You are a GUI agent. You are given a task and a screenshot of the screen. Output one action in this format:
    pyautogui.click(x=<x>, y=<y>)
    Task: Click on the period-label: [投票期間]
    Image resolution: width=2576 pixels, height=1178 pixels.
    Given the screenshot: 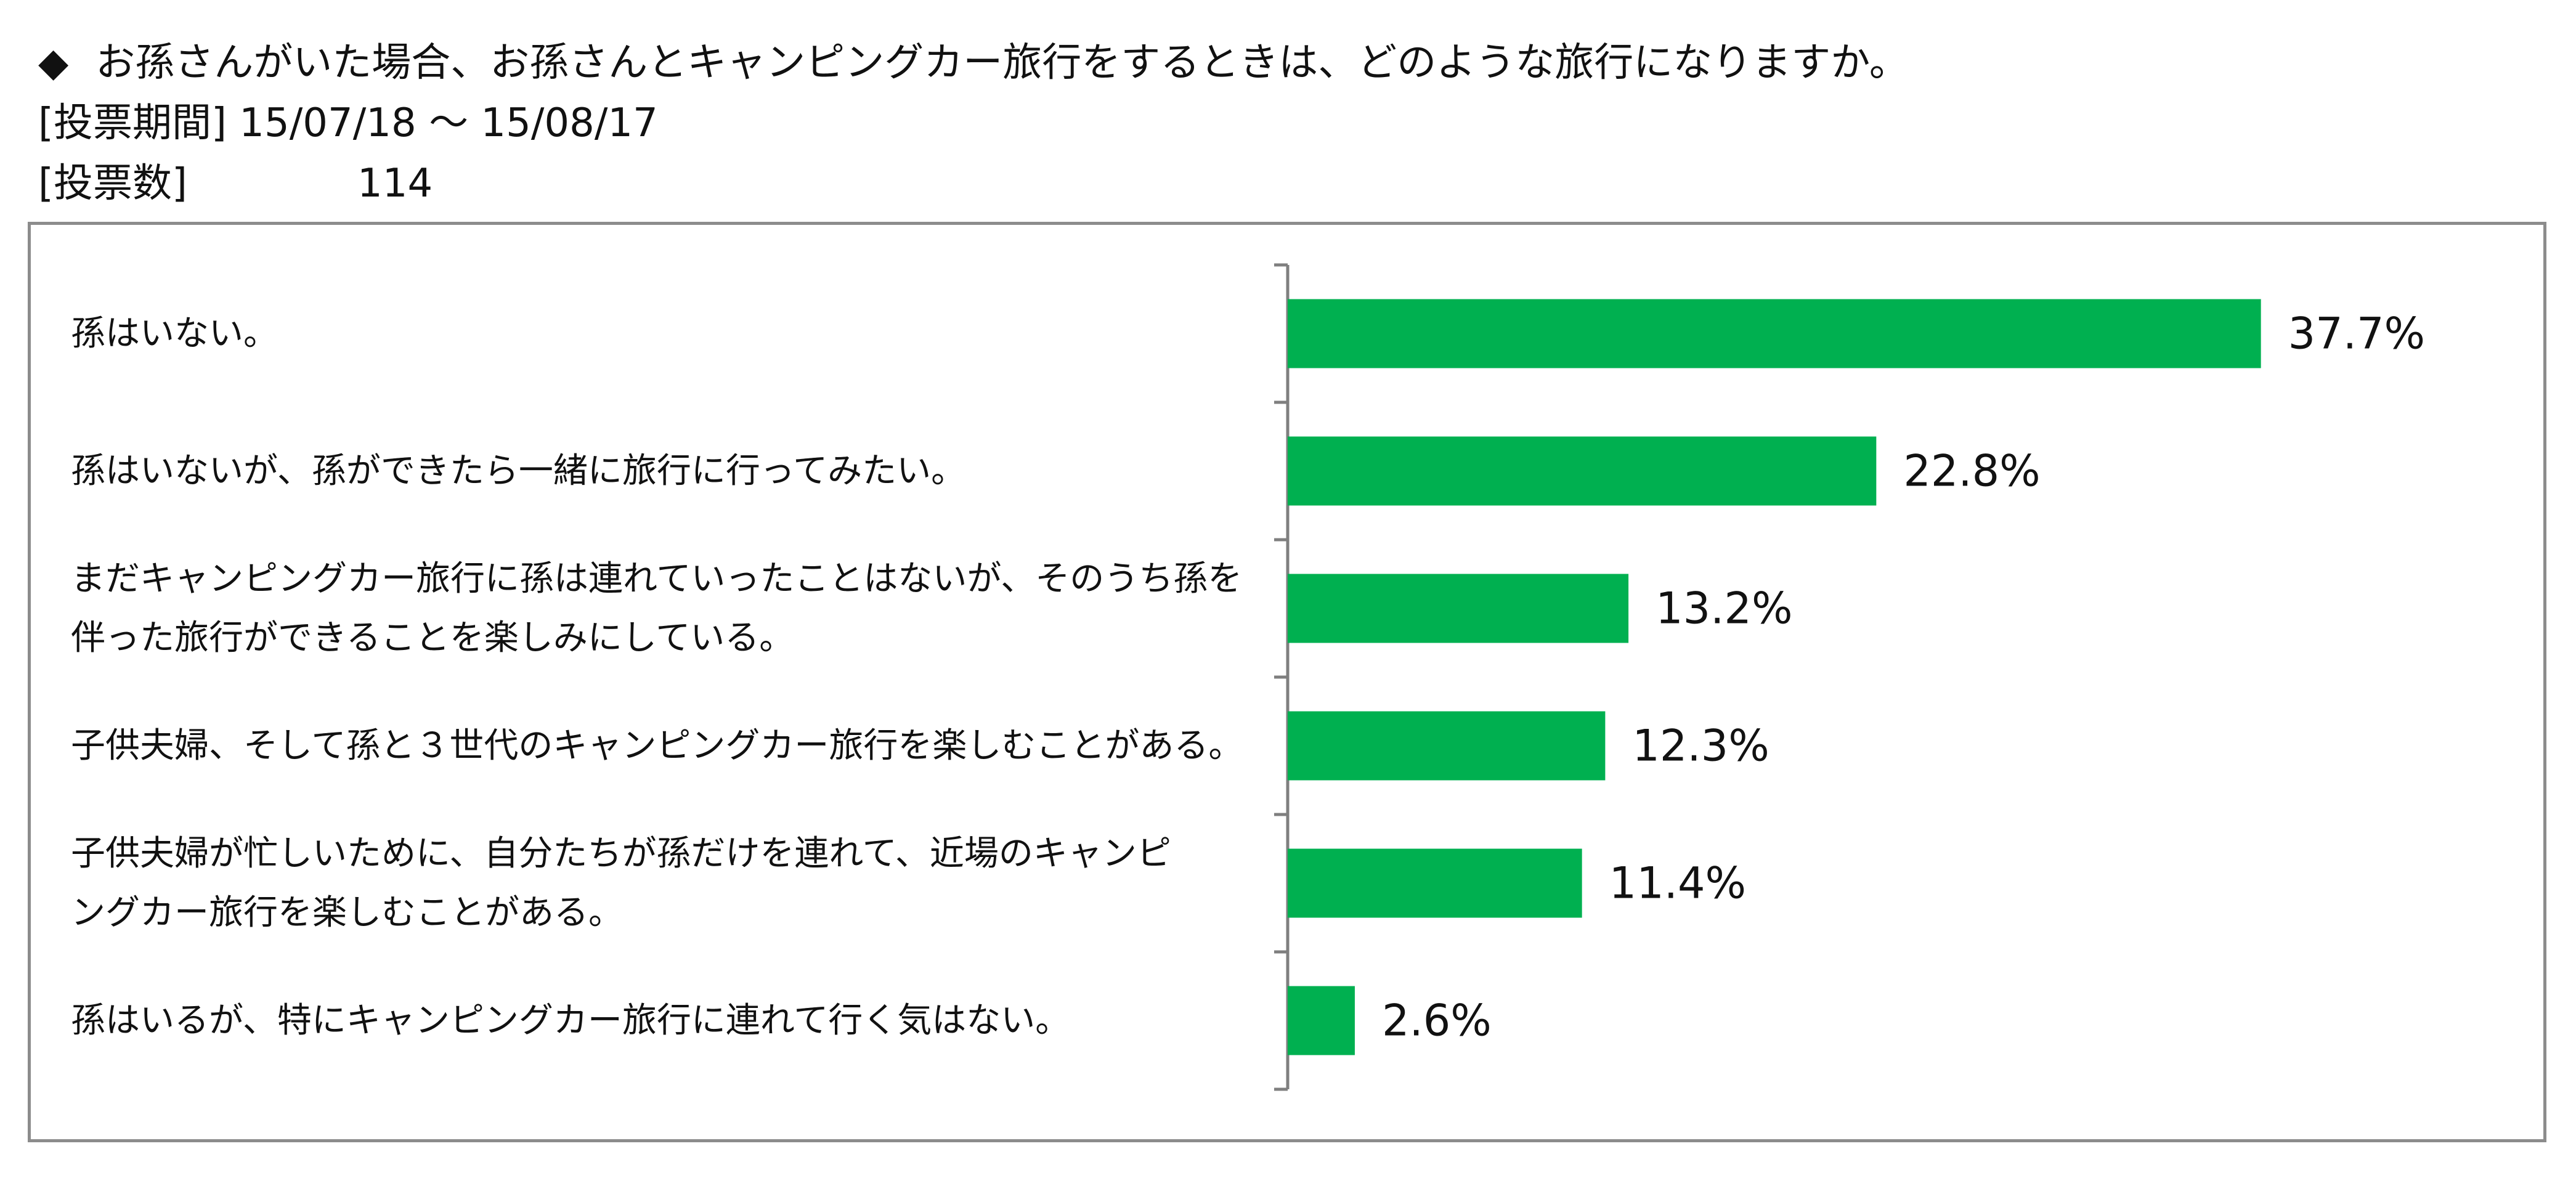 What is the action you would take?
    pyautogui.click(x=132, y=123)
    